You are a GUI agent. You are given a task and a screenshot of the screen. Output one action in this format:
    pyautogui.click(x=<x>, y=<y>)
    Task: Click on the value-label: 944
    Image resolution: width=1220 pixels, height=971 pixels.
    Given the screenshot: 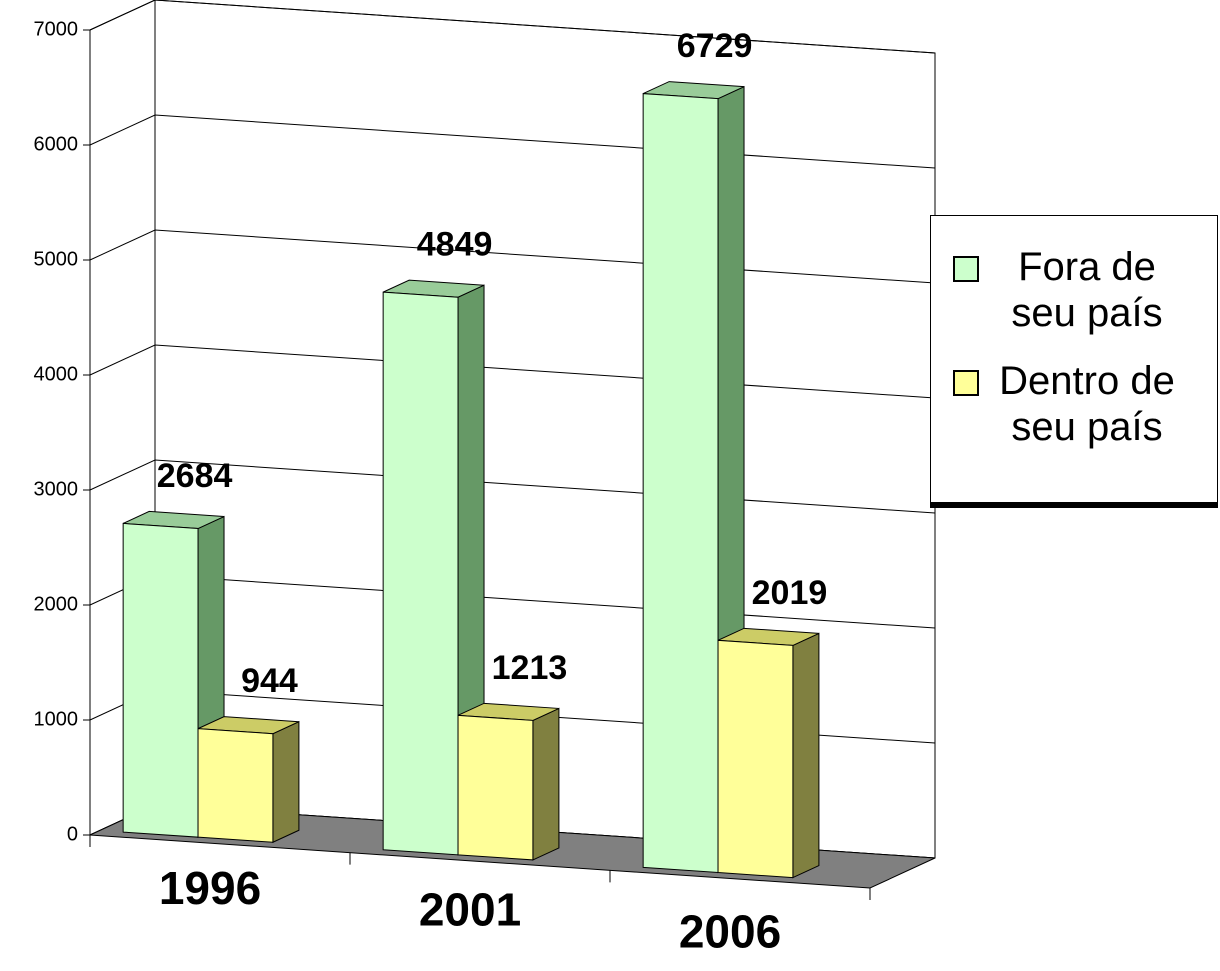 What is the action you would take?
    pyautogui.click(x=269, y=681)
    